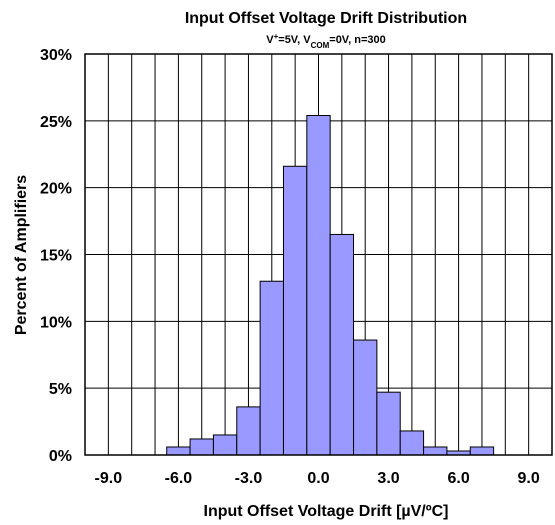  I want to click on y-tick-label: 10%, so click(56, 322).